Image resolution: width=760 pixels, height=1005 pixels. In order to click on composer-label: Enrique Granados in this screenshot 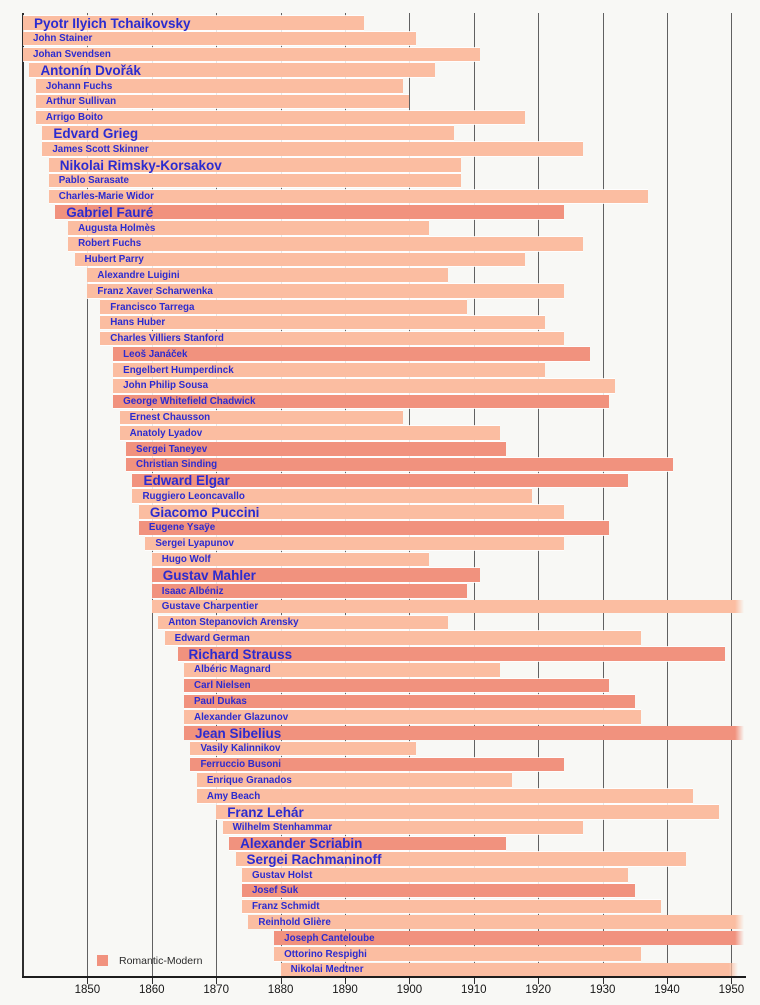, I will do `click(249, 780)`.